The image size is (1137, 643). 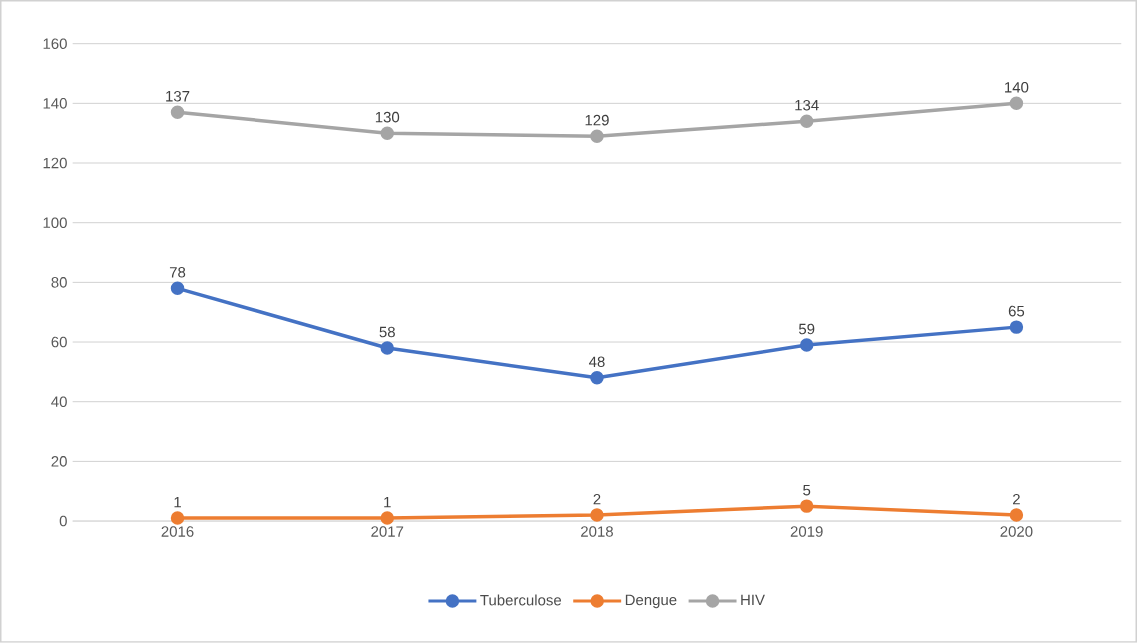 I want to click on y-tick-label: 40, so click(x=59, y=402).